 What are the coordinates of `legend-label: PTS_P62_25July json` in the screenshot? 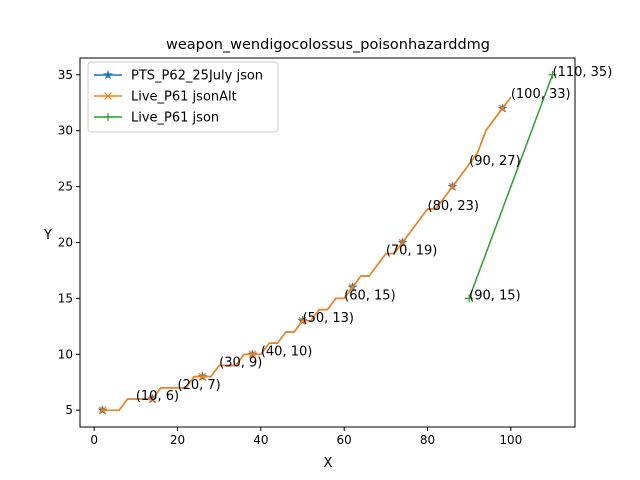 It's located at (197, 76).